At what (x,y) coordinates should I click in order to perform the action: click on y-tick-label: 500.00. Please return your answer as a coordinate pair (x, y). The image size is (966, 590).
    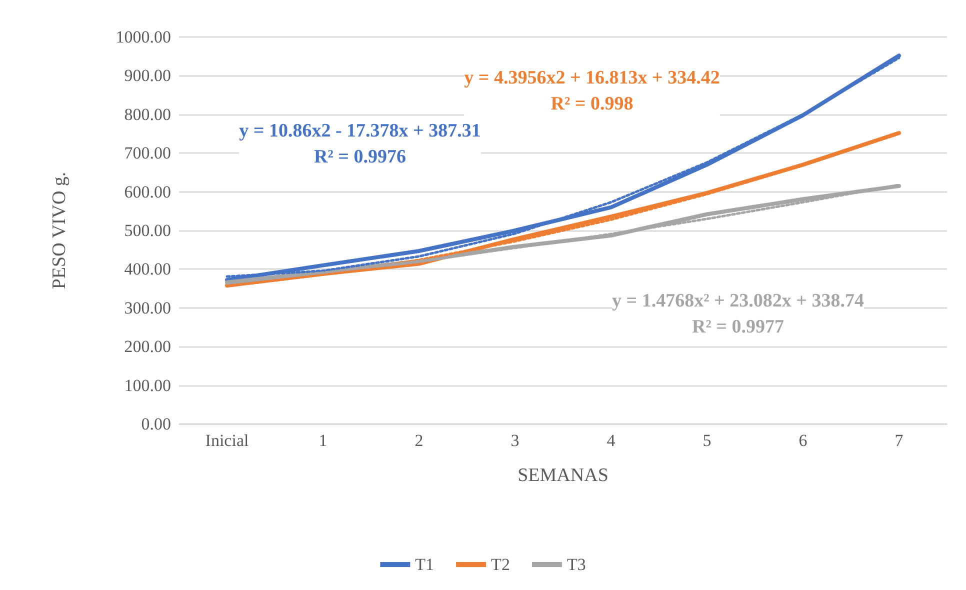
    Looking at the image, I should click on (147, 230).